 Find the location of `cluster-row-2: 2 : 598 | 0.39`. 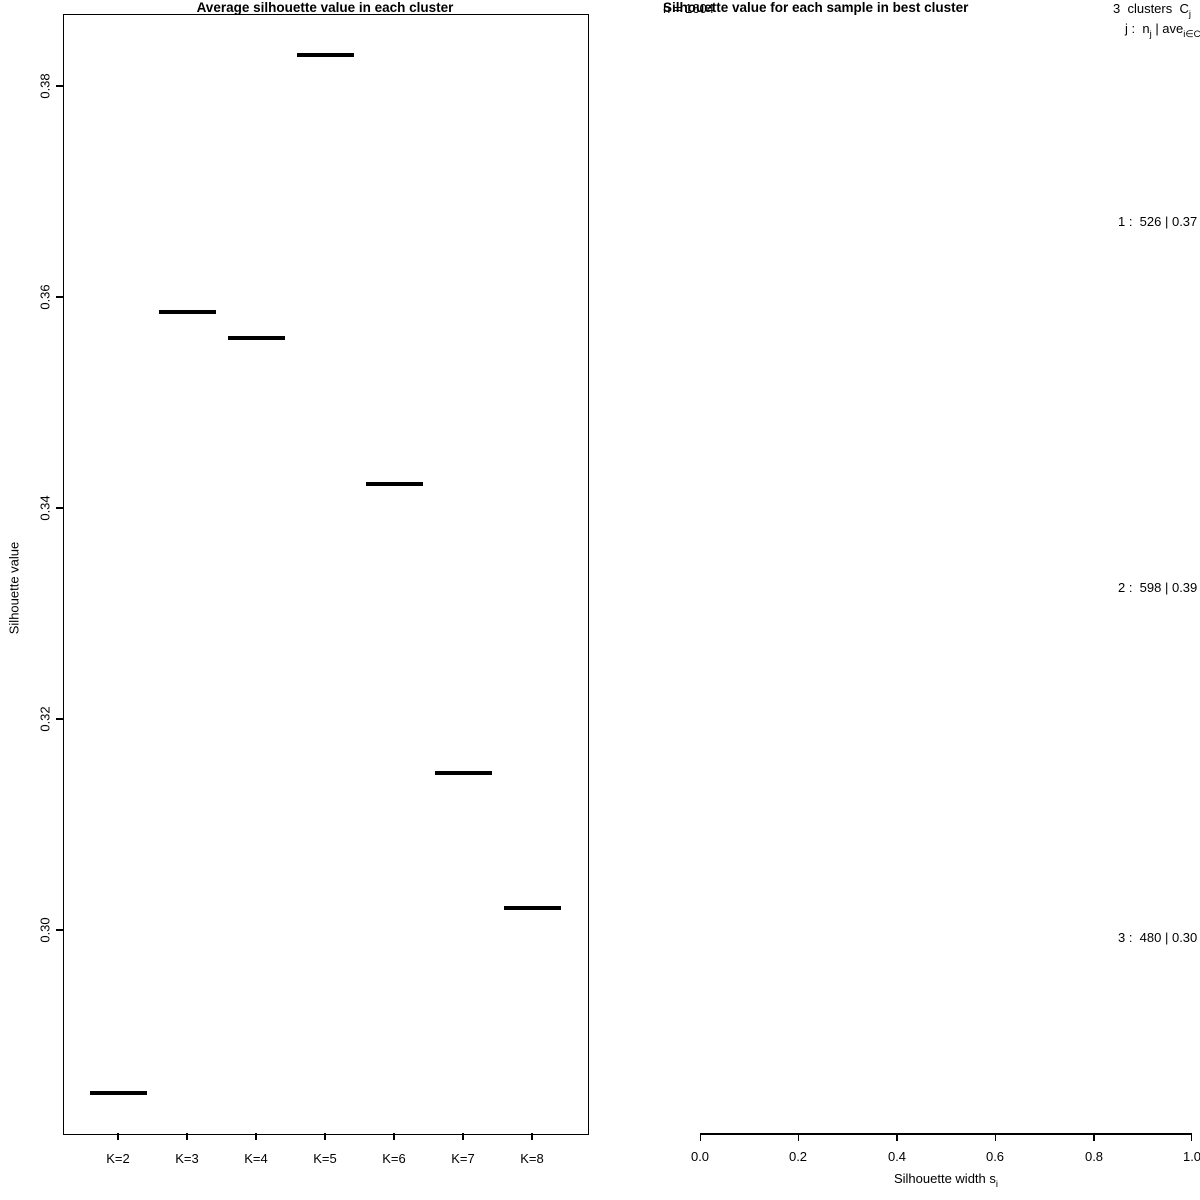

cluster-row-2: 2 : 598 | 0.39 is located at coordinates (1158, 587).